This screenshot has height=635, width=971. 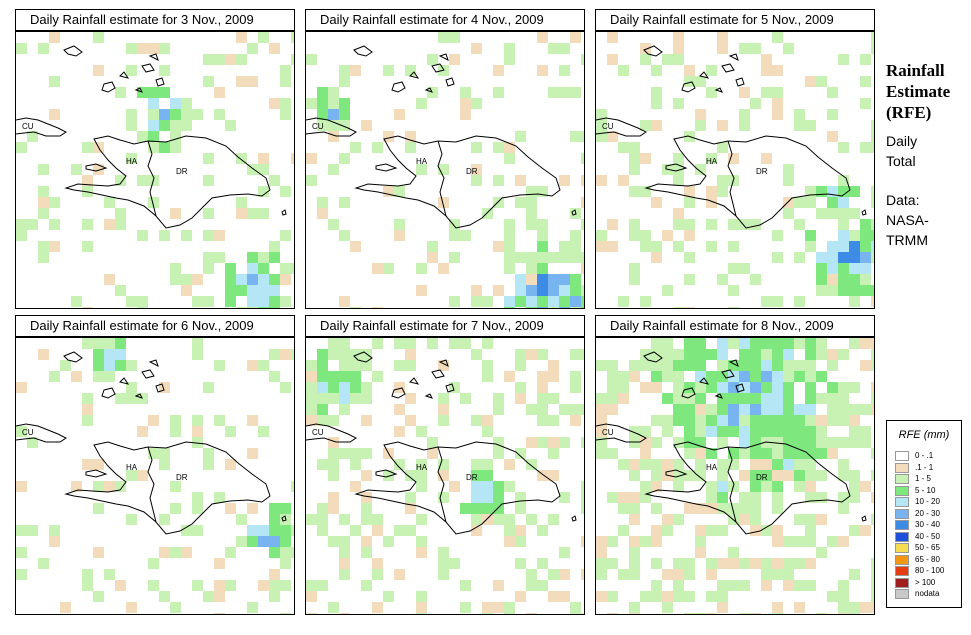 I want to click on panel-title: Daily Rainfall estimate for 4 Nov., 2009, so click(x=445, y=20).